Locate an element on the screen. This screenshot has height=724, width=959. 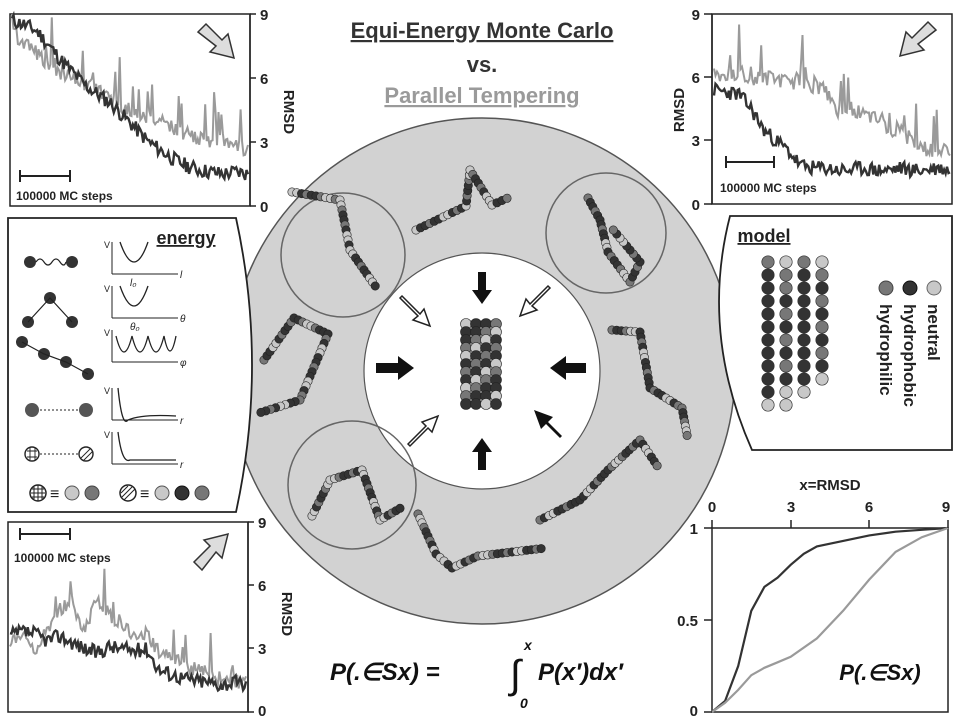
energy-panel-frame is located at coordinates (130, 365).